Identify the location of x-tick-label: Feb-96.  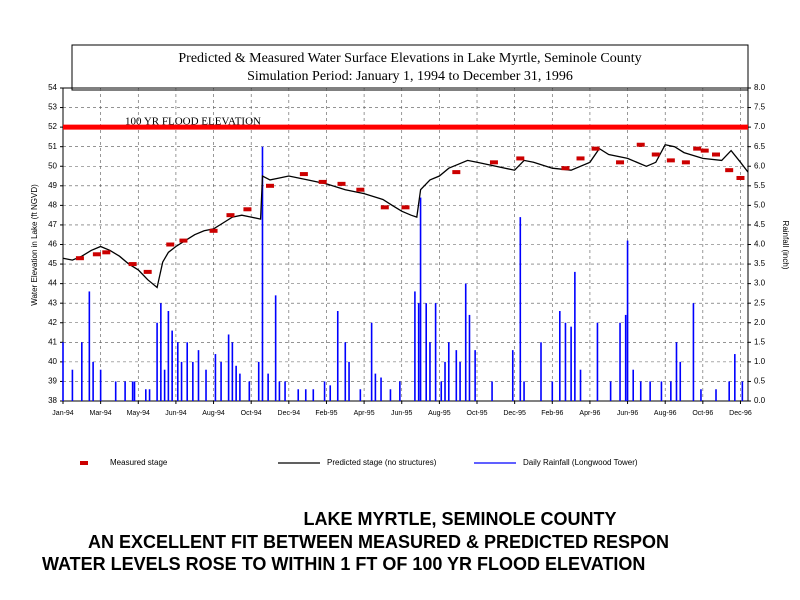
(552, 413).